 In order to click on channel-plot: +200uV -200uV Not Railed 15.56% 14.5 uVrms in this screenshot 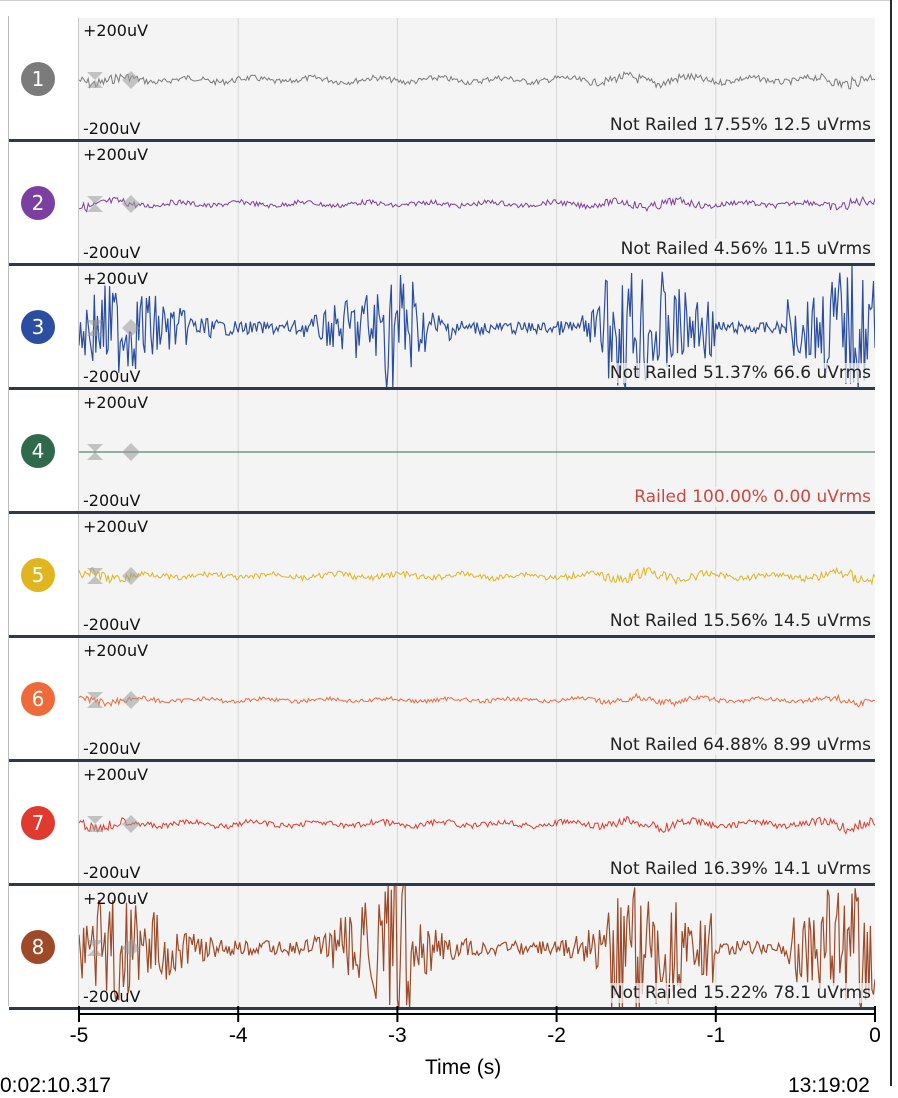, I will do `click(477, 574)`.